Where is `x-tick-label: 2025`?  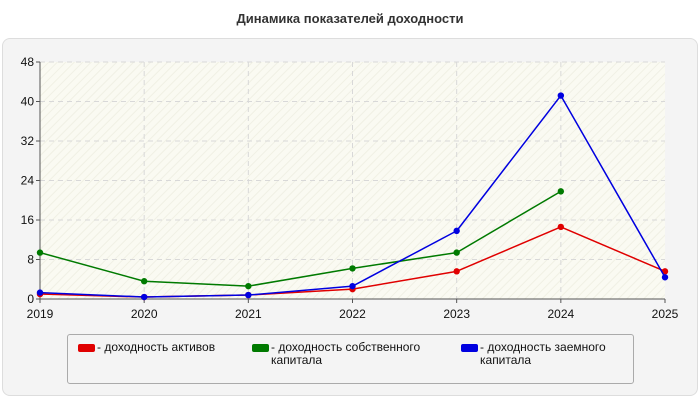 x-tick-label: 2025 is located at coordinates (665, 314).